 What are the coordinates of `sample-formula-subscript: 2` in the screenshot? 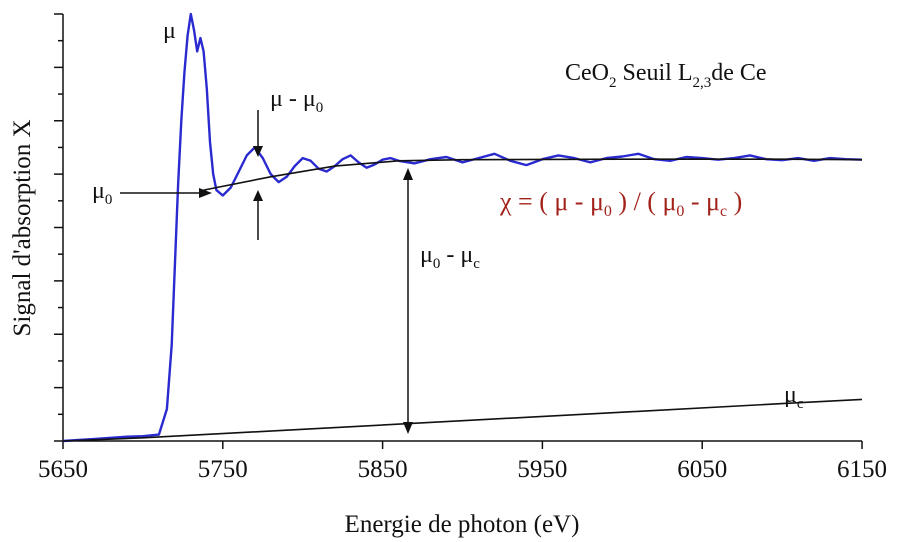 It's located at (613, 83).